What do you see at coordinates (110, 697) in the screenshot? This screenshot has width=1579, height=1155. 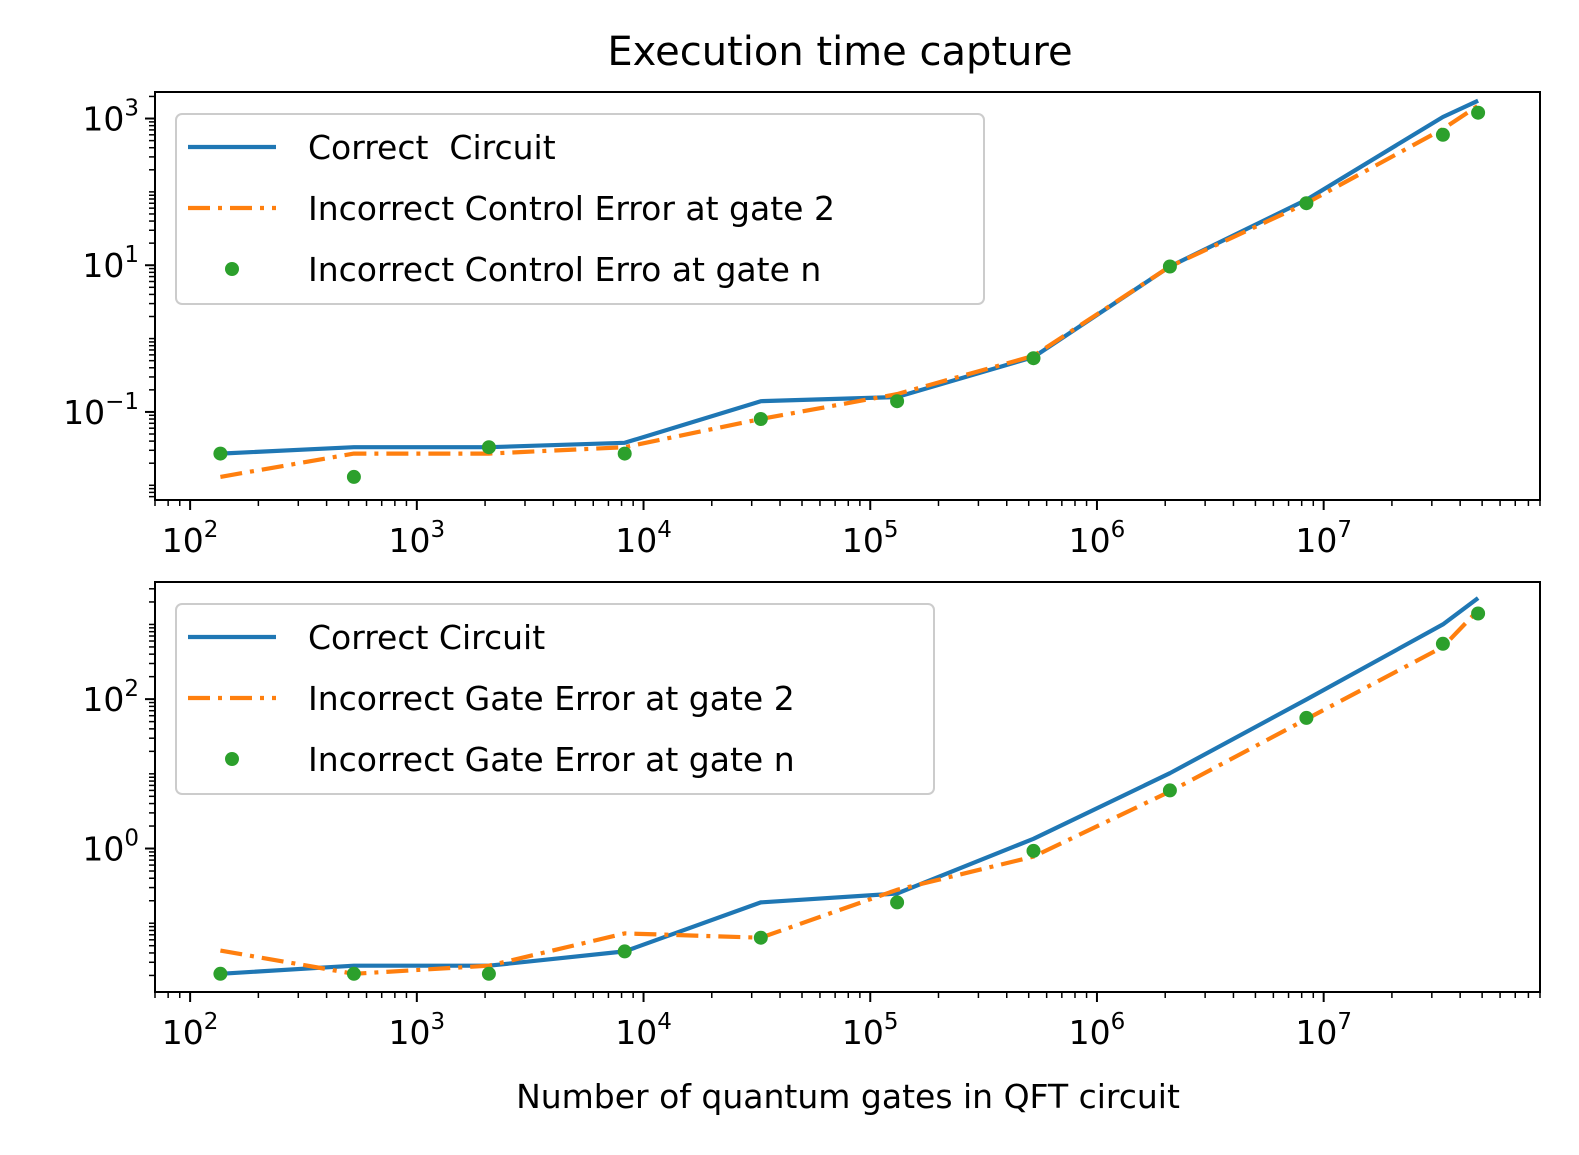 I see `y-tick-label-2: 10²` at bounding box center [110, 697].